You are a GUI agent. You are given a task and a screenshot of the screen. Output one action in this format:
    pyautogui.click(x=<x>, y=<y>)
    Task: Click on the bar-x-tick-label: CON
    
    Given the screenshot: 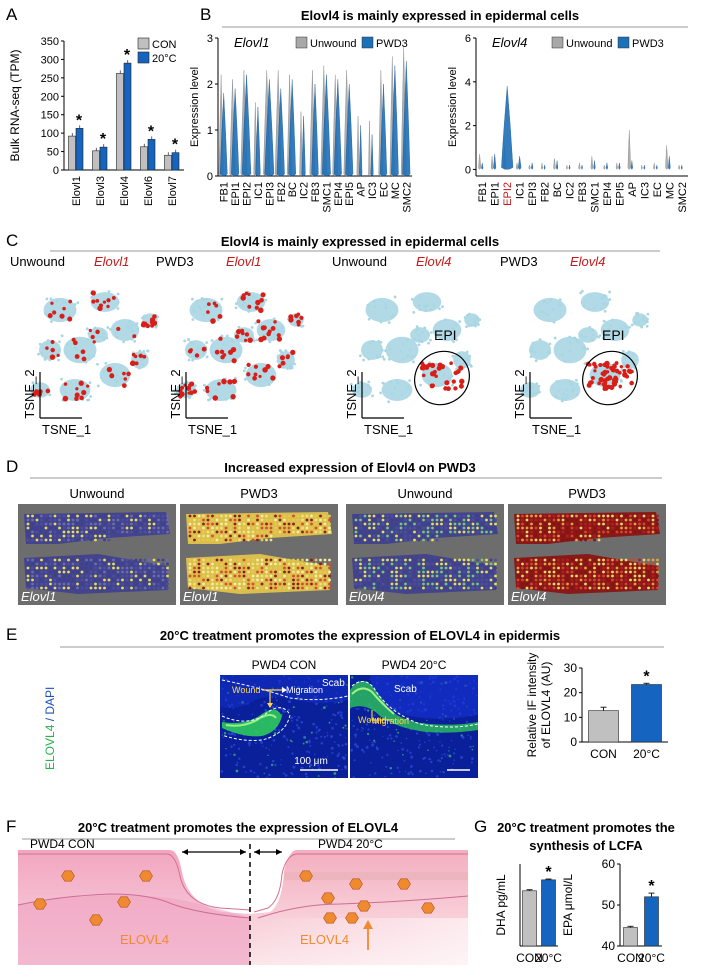 What is the action you would take?
    pyautogui.click(x=603, y=754)
    